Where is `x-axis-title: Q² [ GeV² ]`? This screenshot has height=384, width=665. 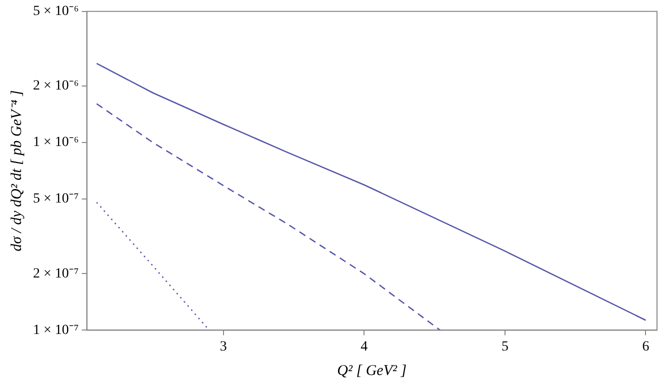 x-axis-title: Q² [ GeV² ] is located at coordinates (372, 370).